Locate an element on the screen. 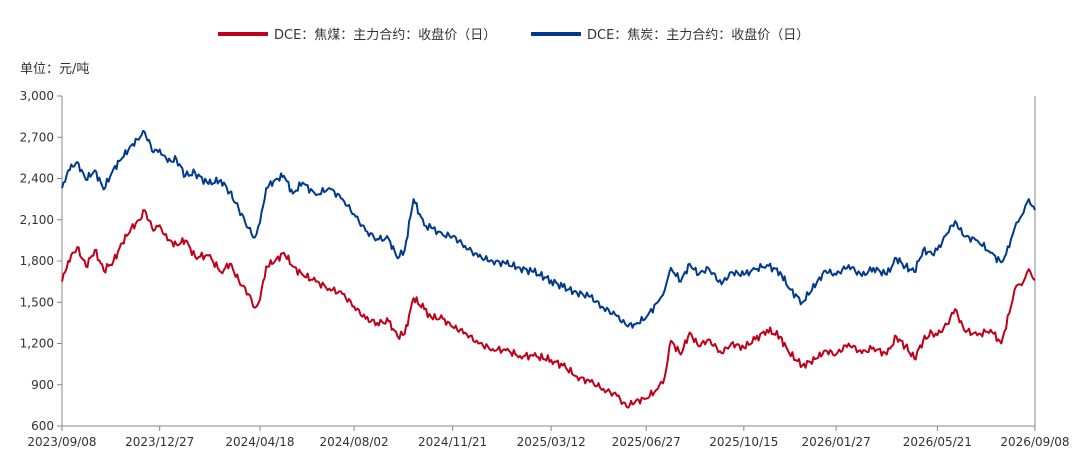  y-tick-label: 1,200 is located at coordinates (37, 344).